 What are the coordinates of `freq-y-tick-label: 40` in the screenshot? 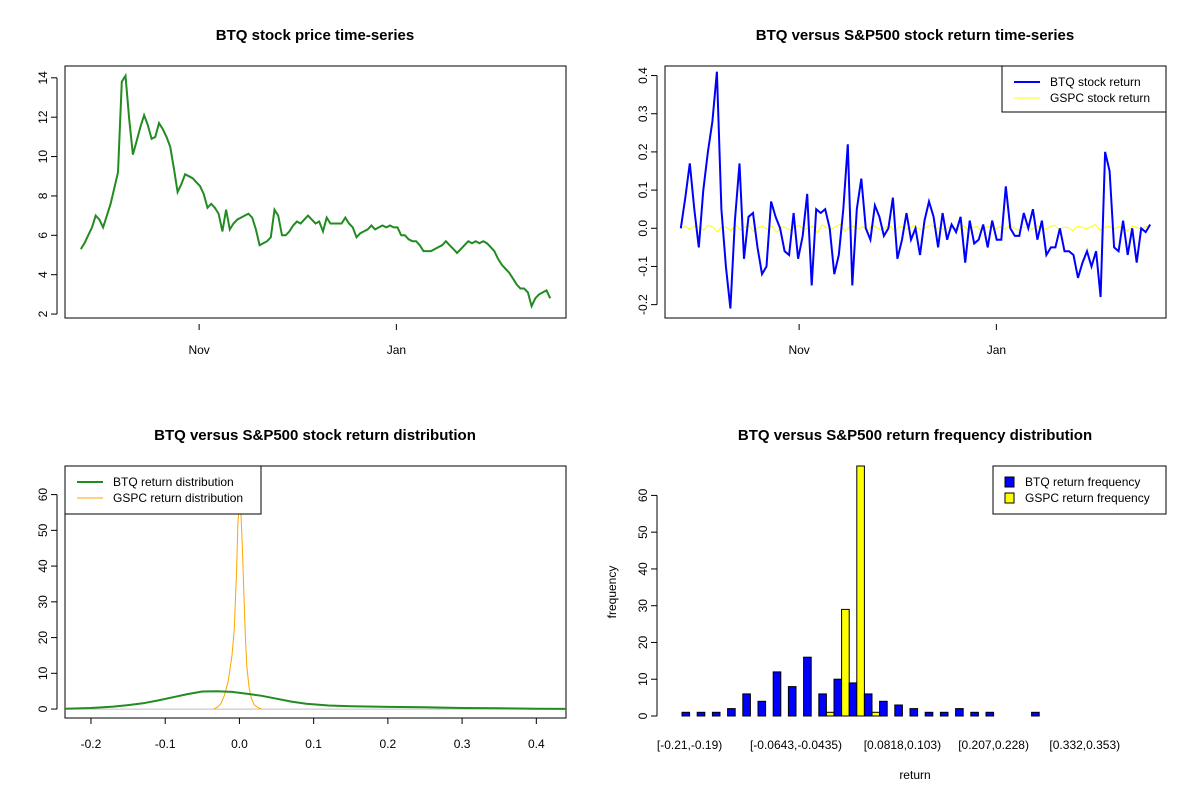 It's located at (643, 569).